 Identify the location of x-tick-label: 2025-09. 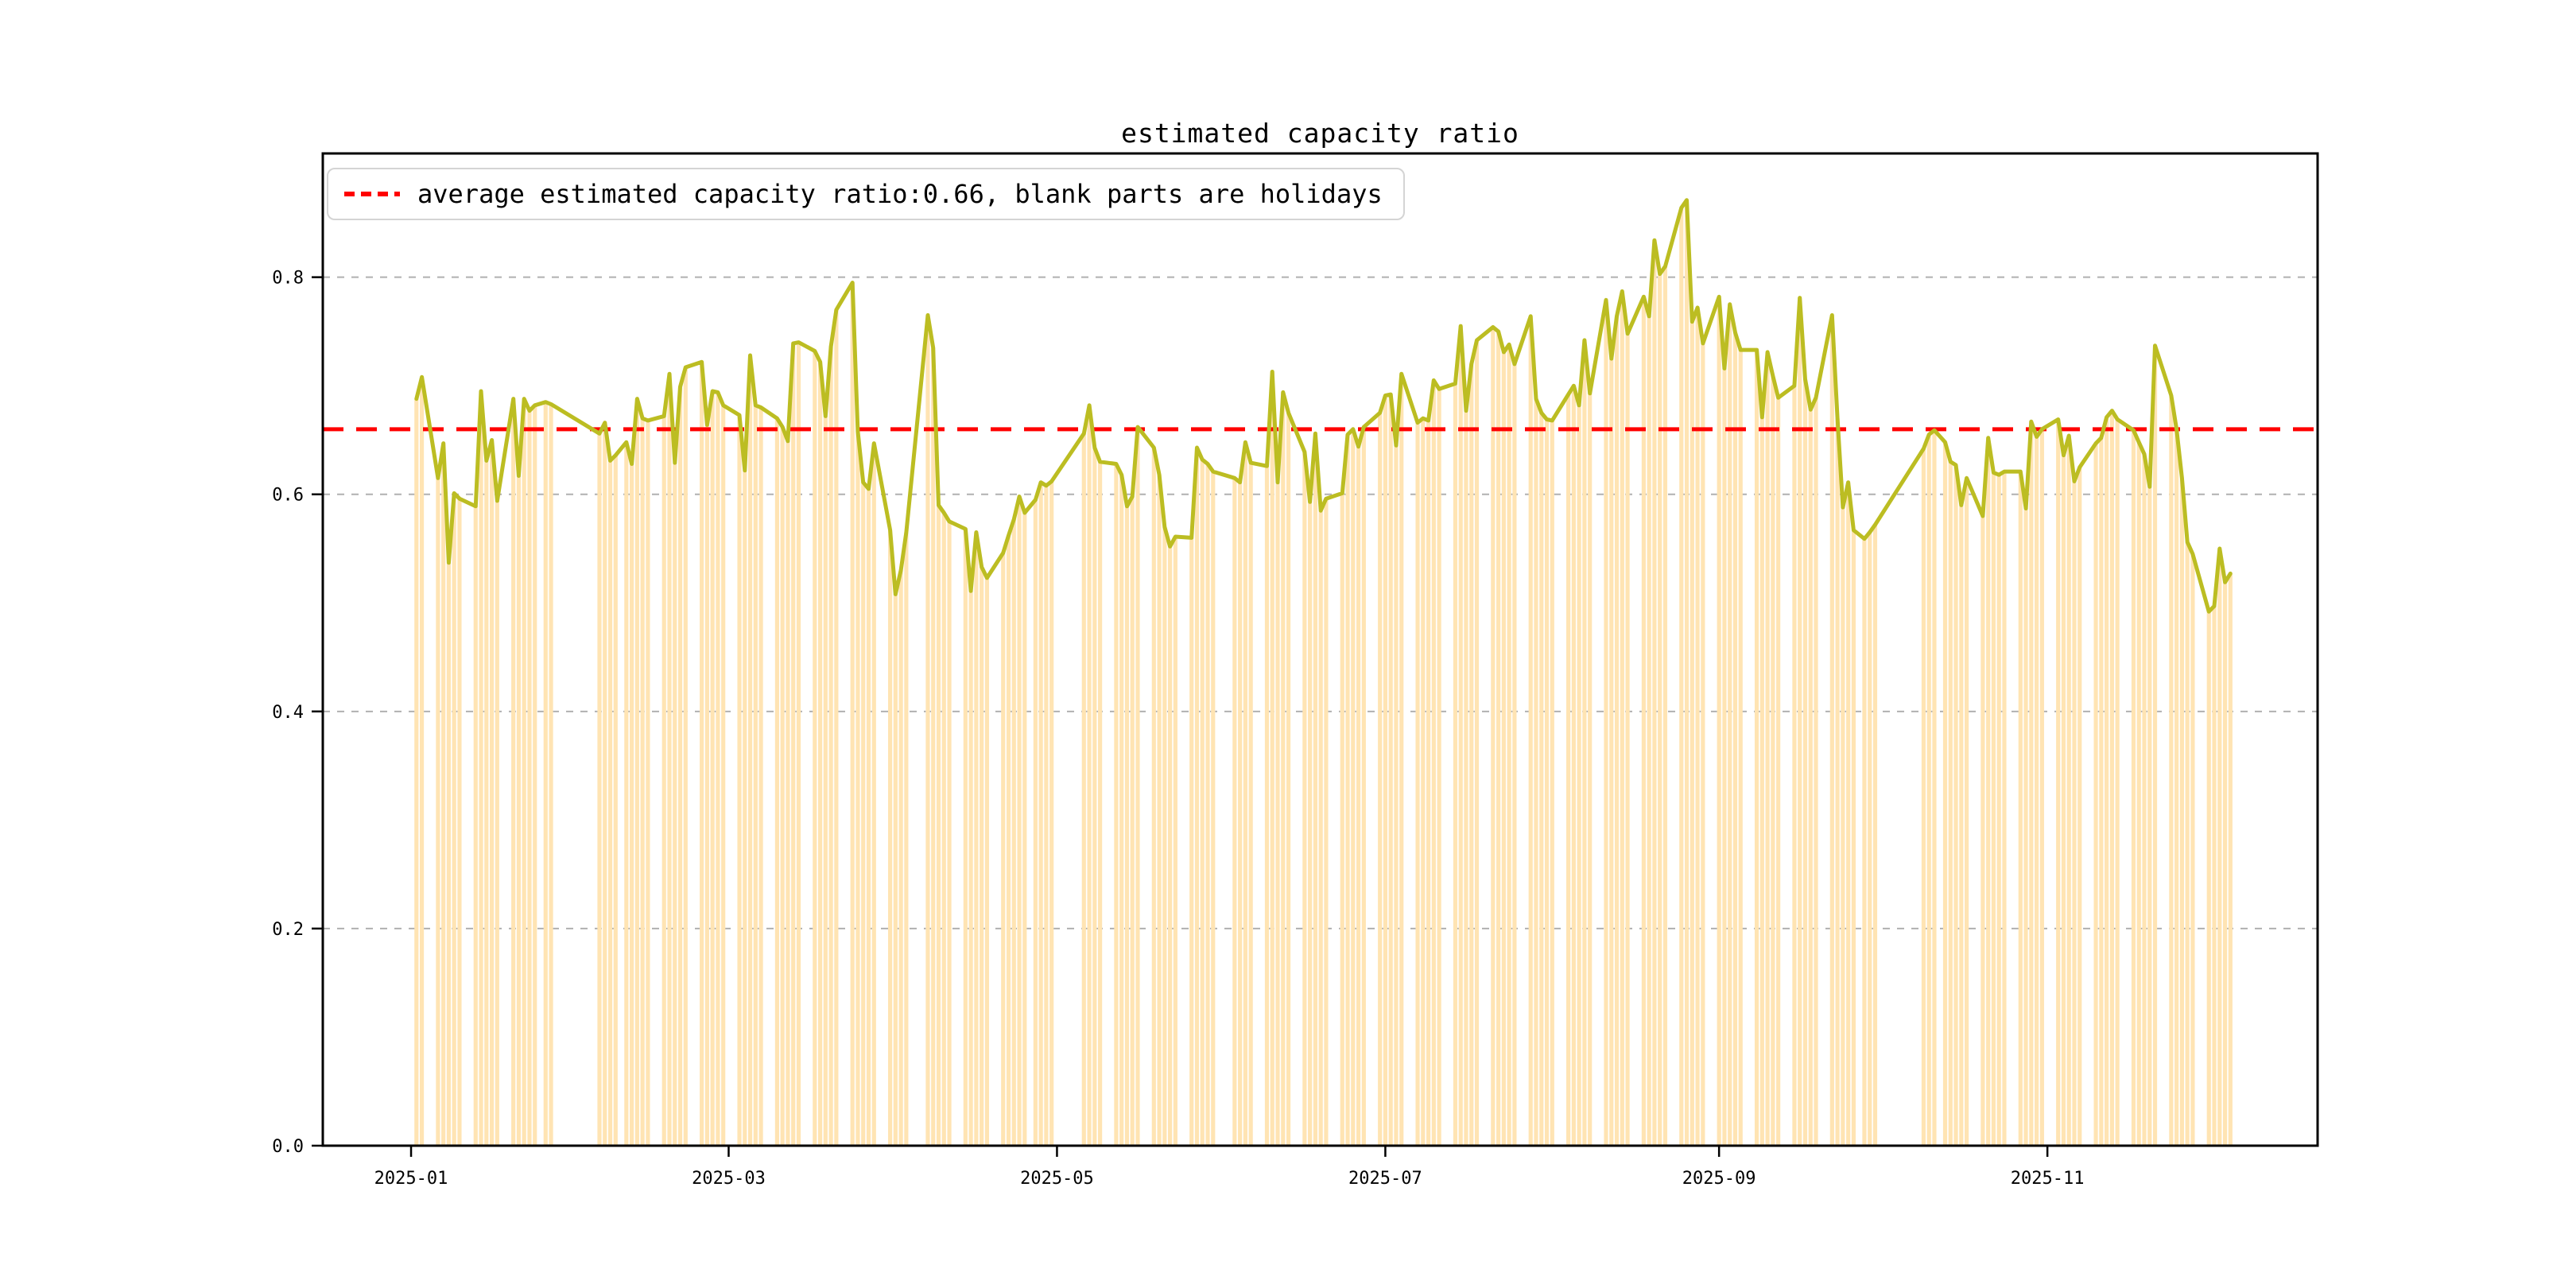
(1719, 1179).